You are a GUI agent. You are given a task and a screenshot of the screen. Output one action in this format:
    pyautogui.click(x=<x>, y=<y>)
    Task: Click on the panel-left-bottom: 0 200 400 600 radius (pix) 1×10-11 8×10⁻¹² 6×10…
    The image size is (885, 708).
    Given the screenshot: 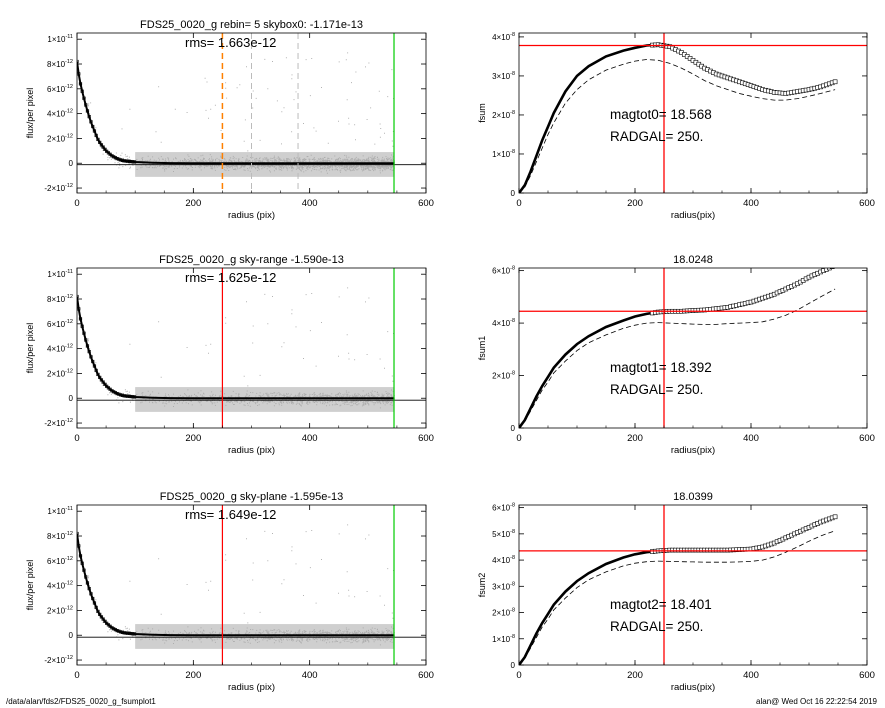 What is the action you would take?
    pyautogui.click(x=229, y=592)
    